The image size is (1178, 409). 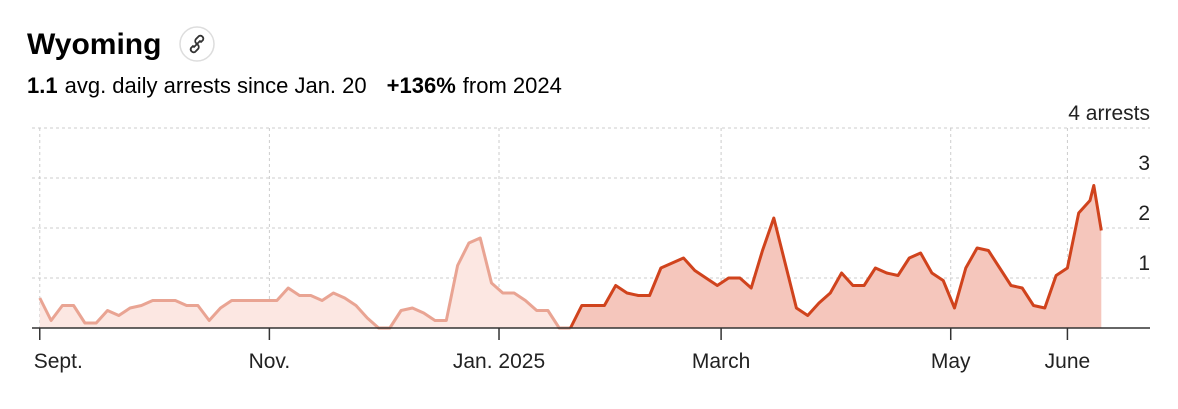 I want to click on x-tick-label: March, so click(x=721, y=361).